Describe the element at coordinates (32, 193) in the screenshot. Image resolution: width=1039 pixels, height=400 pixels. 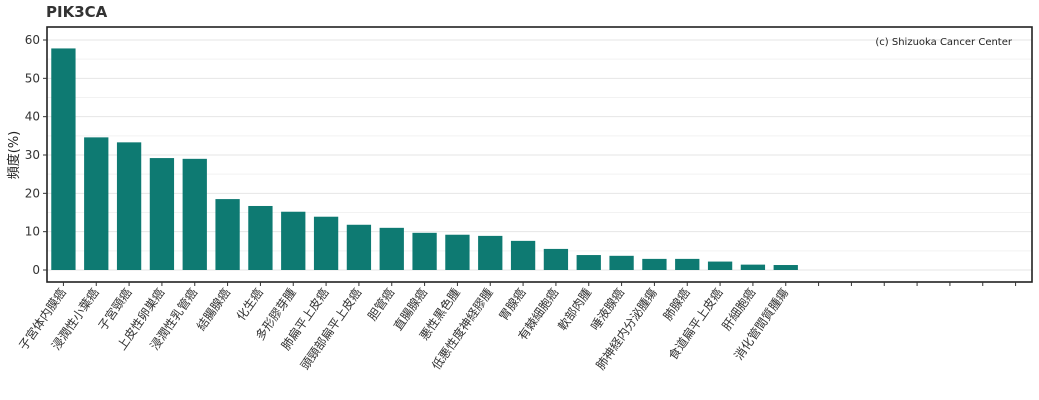
I see `y-tick-label: 20` at that location.